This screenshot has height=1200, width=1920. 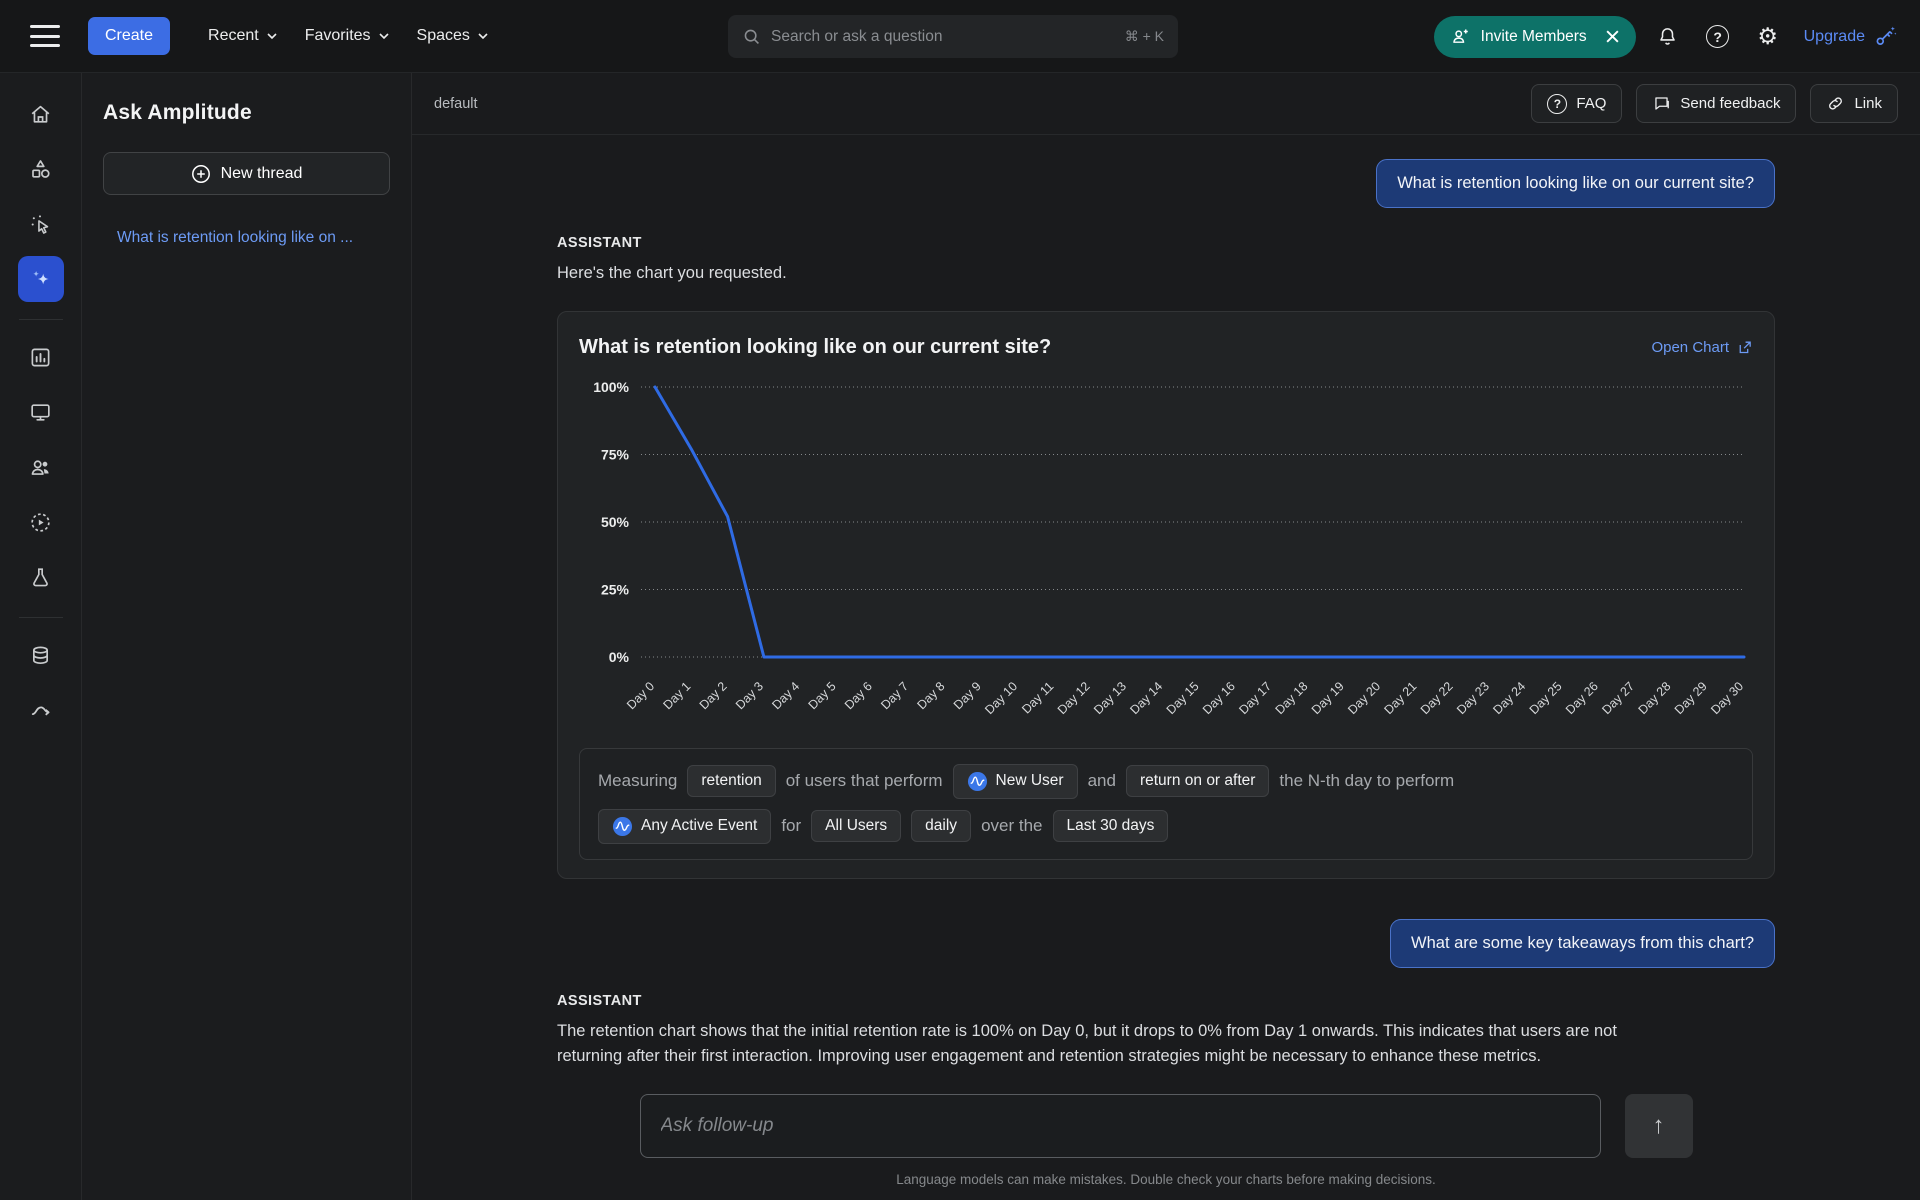 What do you see at coordinates (864, 781) in the screenshot?
I see `def-text: of users that perform` at bounding box center [864, 781].